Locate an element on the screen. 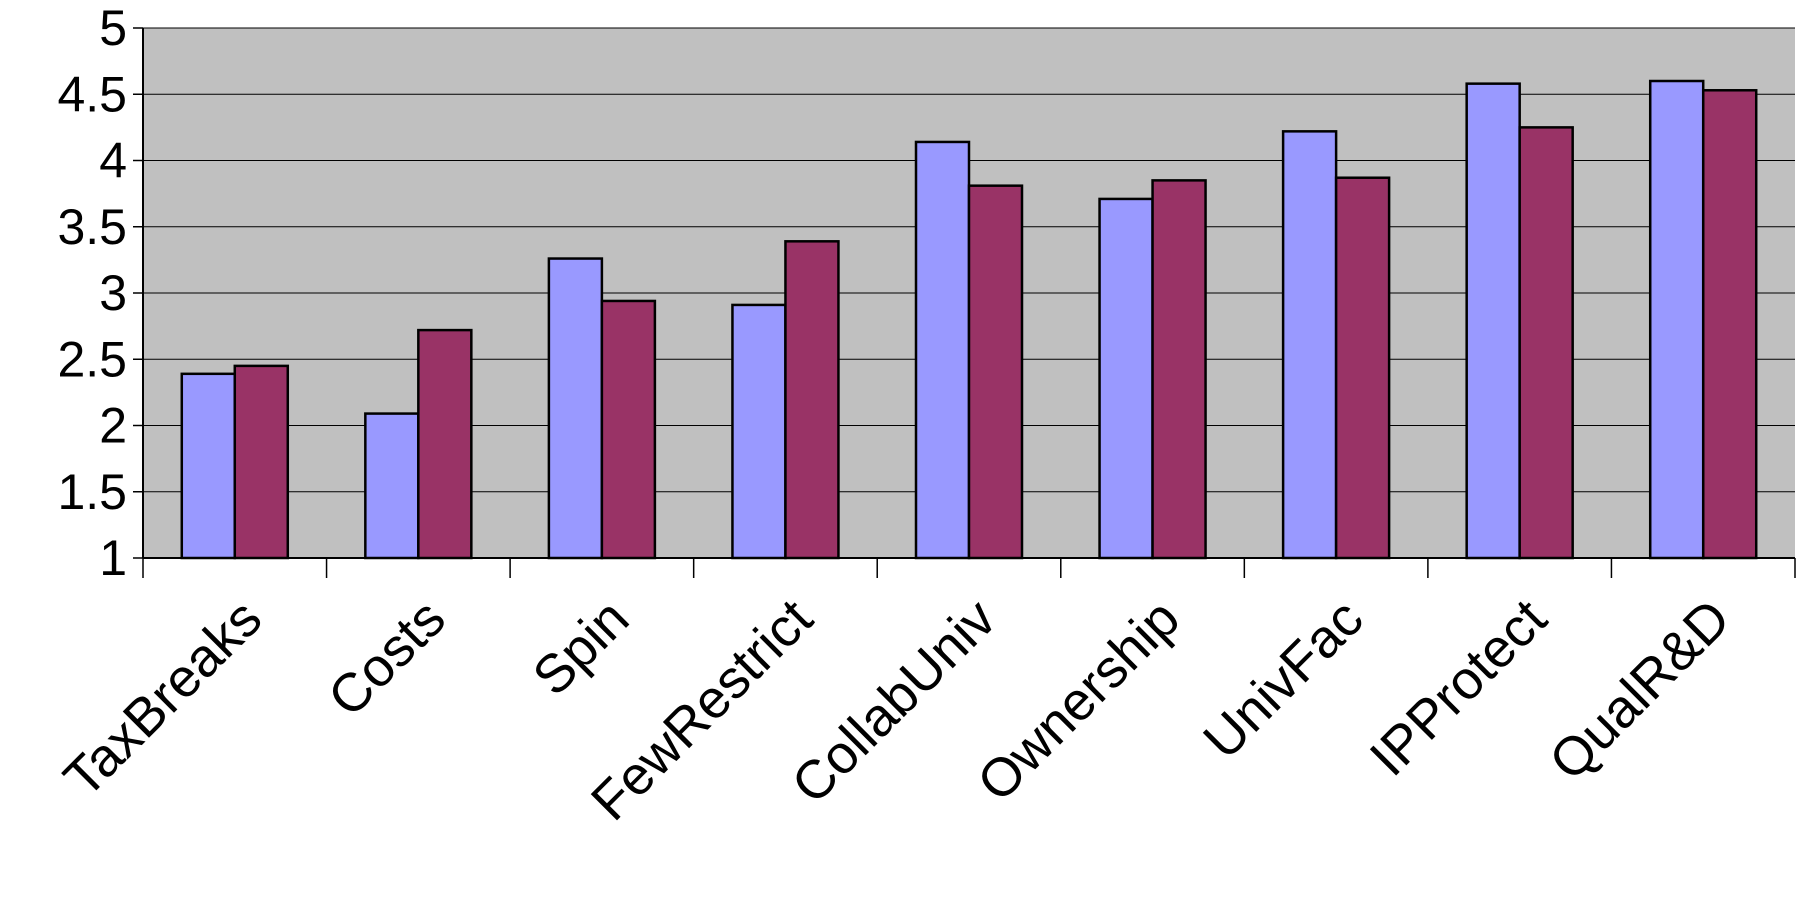 This screenshot has width=1807, height=905. y-tick-label: 3.5 is located at coordinates (92, 227).